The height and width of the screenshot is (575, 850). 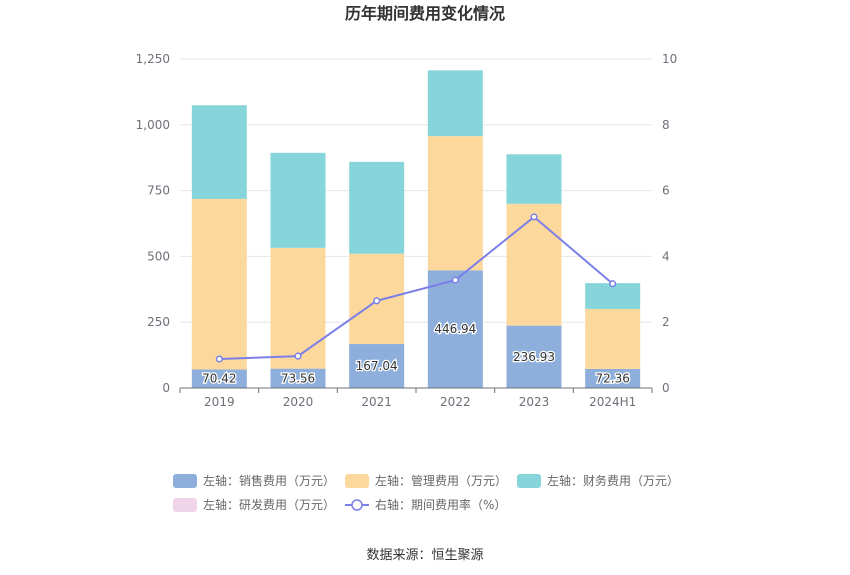 What do you see at coordinates (158, 191) in the screenshot?
I see `y-left-tick-label: 750` at bounding box center [158, 191].